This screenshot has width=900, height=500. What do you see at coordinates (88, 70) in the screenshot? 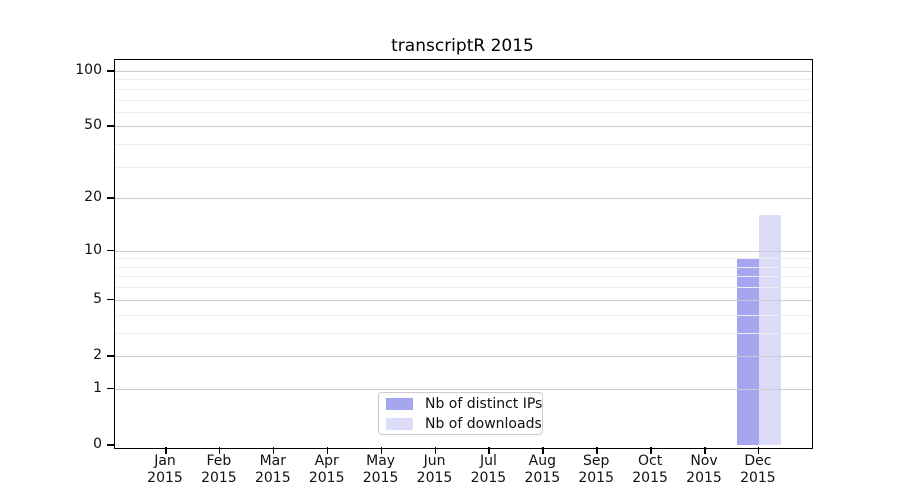
I see `y-tick-label-100: 100` at bounding box center [88, 70].